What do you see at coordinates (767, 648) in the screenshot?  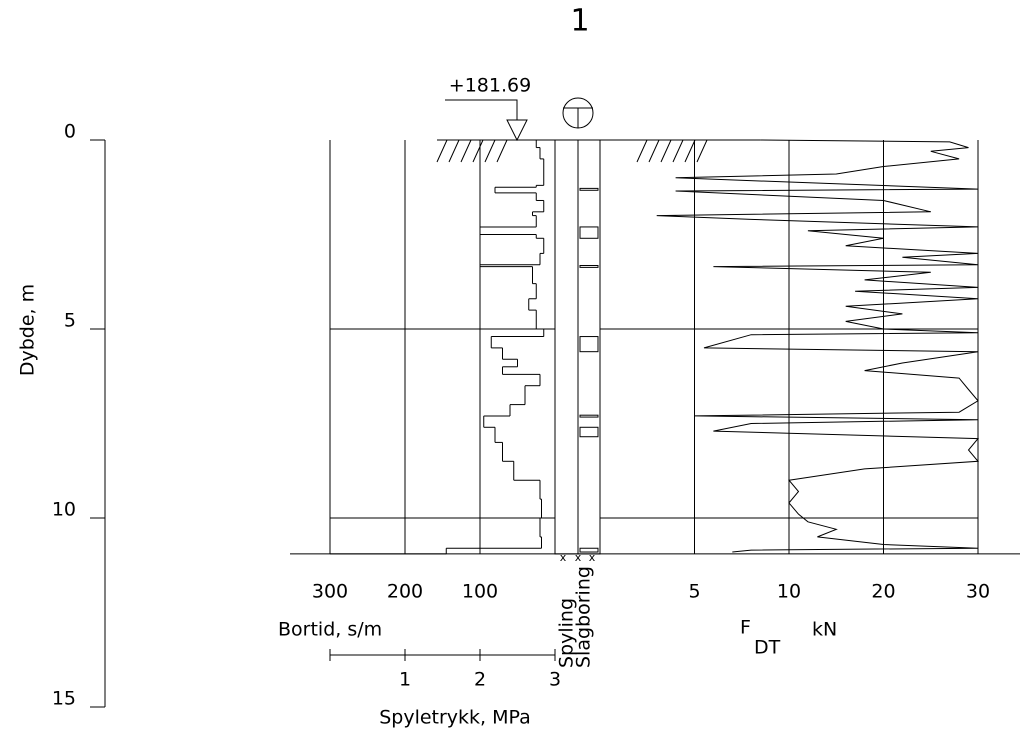 I see `force-axis-subscript: DT` at bounding box center [767, 648].